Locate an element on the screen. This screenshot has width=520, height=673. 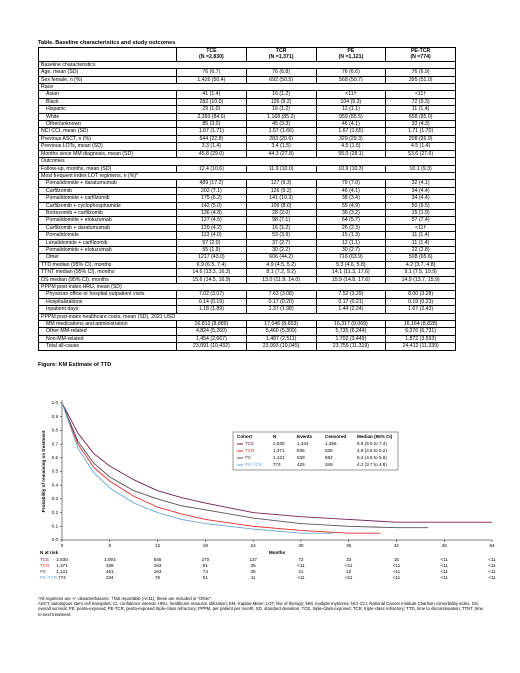
row-label: TTNT median (95% CI), months is located at coordinates (107, 272).